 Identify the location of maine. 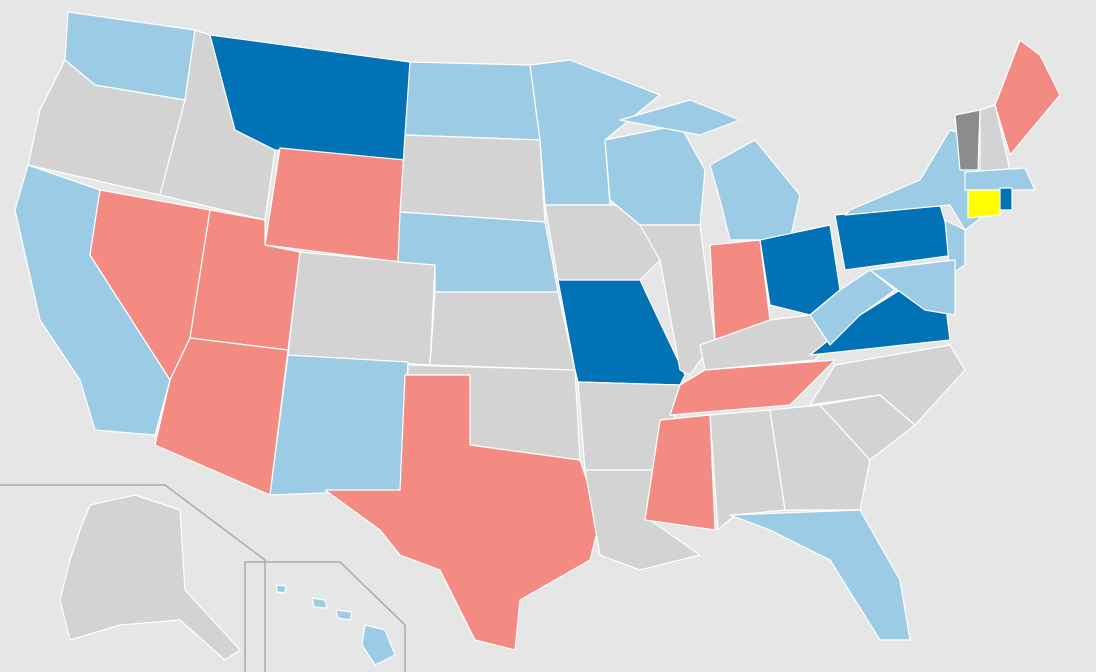
(1027, 97).